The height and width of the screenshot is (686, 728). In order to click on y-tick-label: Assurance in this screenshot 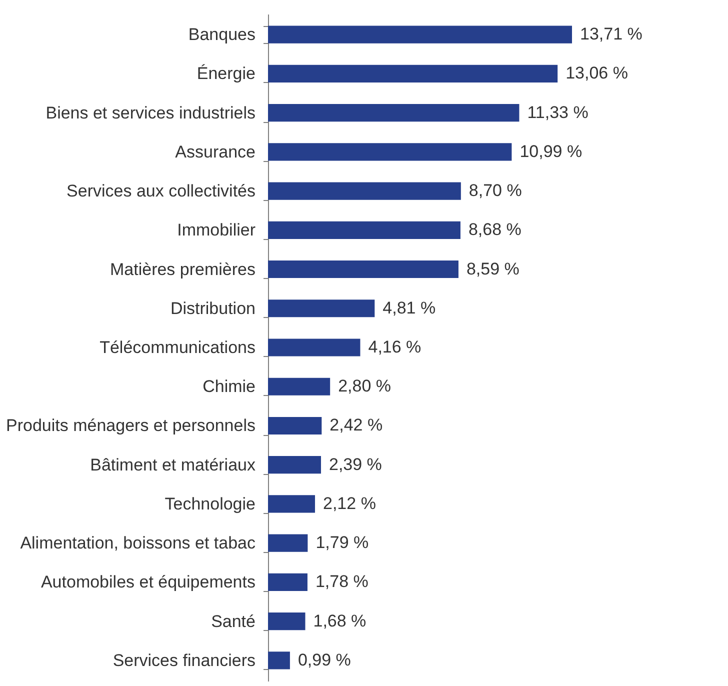, I will do `click(215, 152)`.